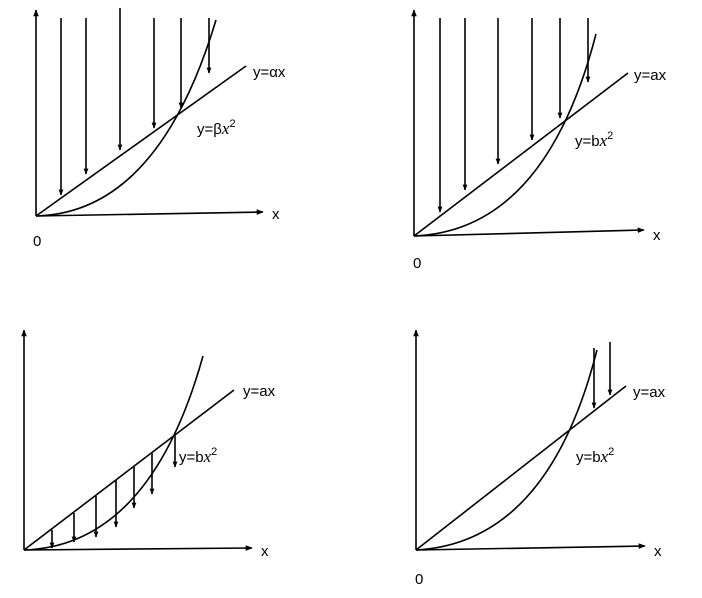 The height and width of the screenshot is (598, 702). I want to click on line-label: y=αx, so click(269, 72).